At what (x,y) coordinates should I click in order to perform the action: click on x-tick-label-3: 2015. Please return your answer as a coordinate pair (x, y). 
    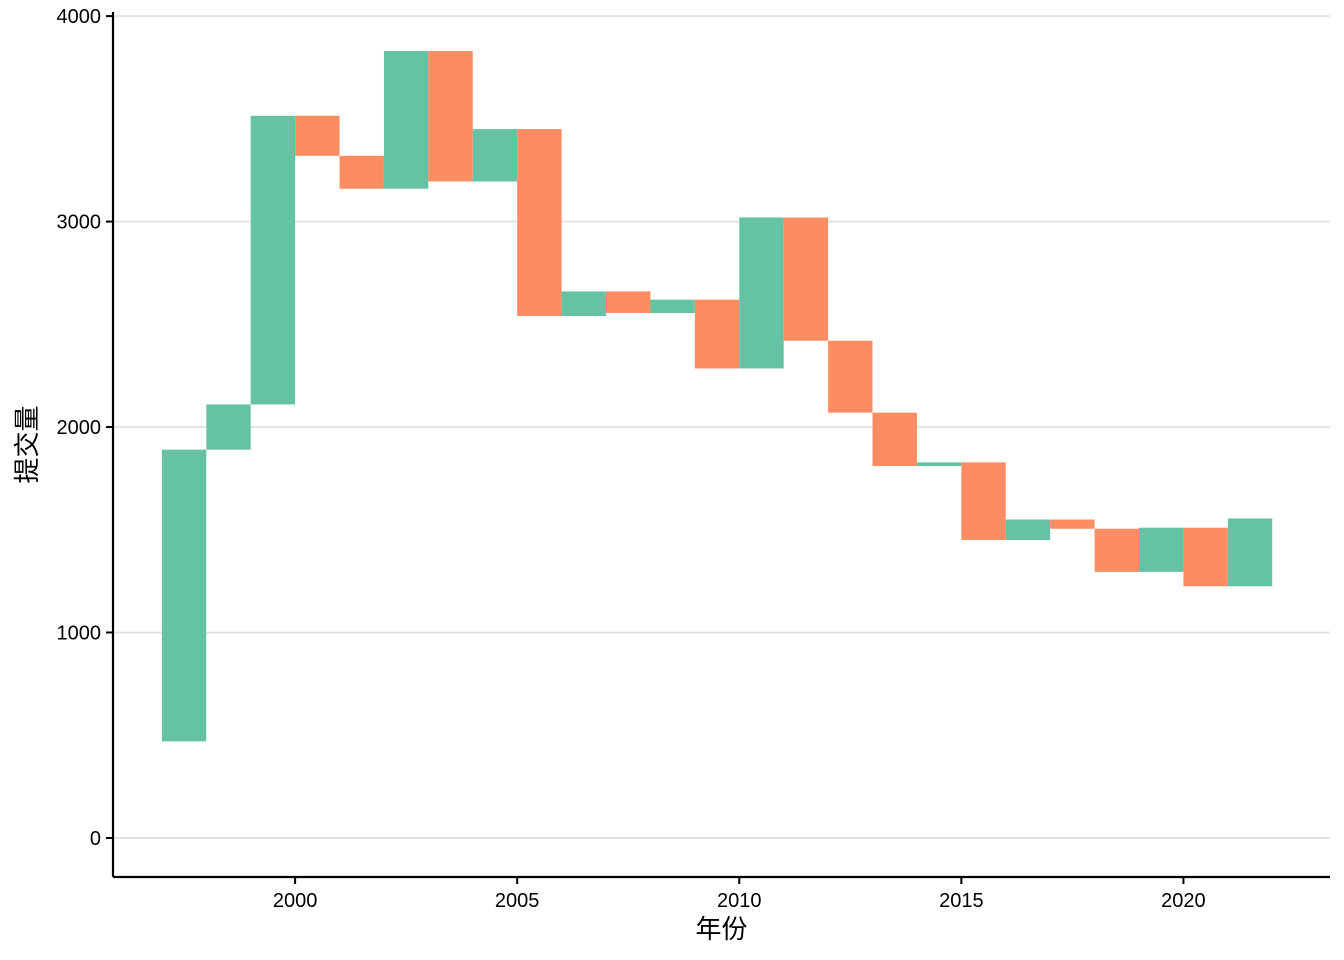
    Looking at the image, I should click on (961, 901).